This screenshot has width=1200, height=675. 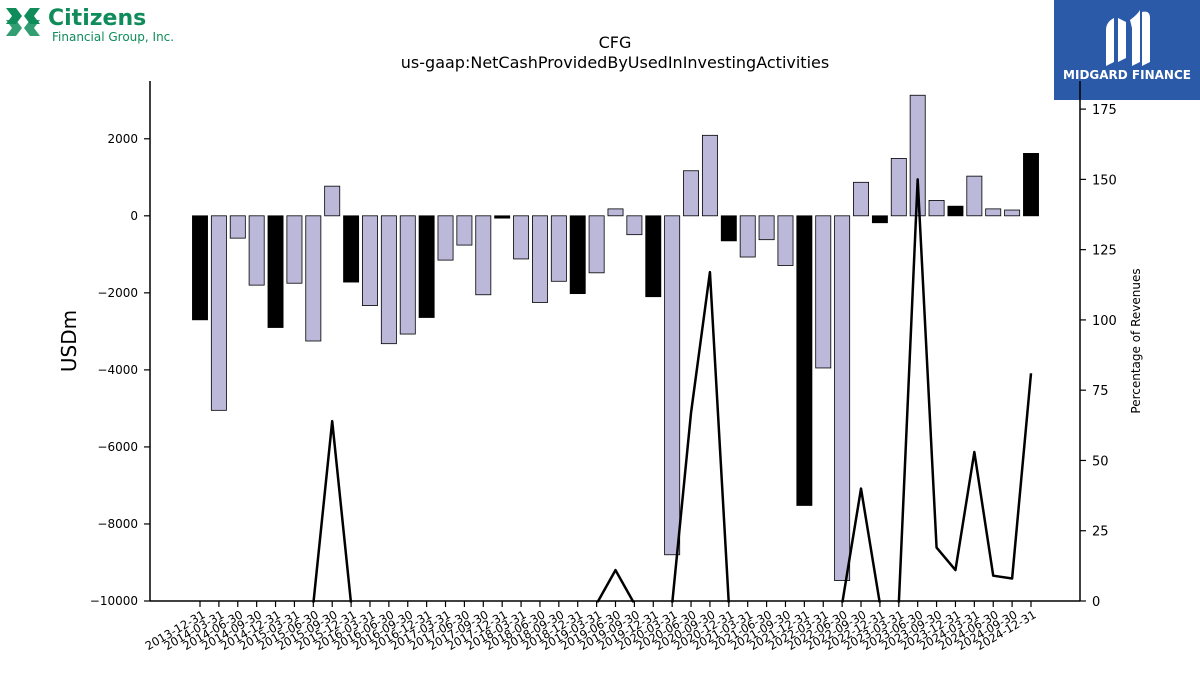 What do you see at coordinates (69, 341) in the screenshot?
I see `y-axis-label: USDm` at bounding box center [69, 341].